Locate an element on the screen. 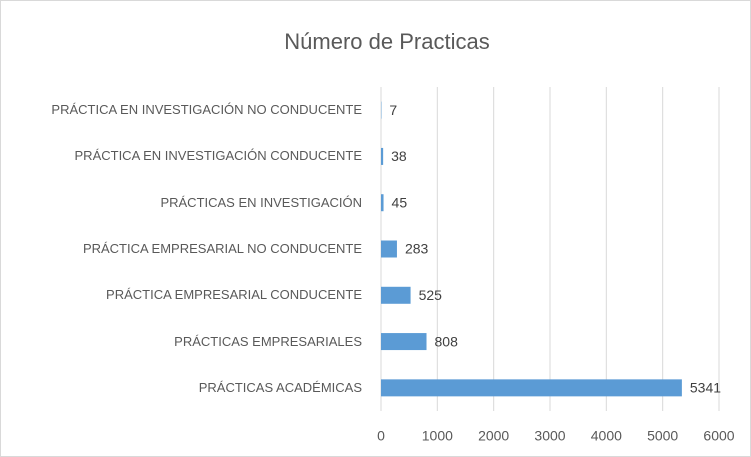  x-tick-label: 0 is located at coordinates (381, 436).